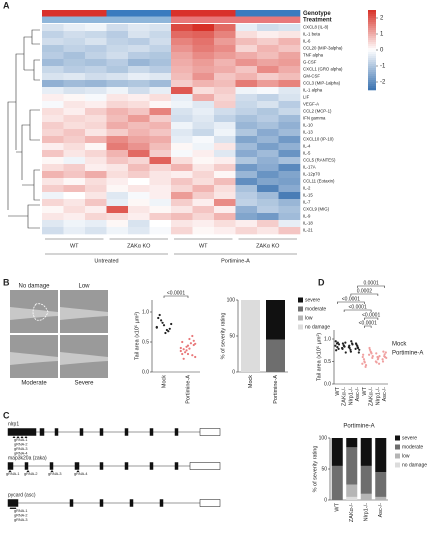  What do you see at coordinates (317, 111) in the screenshot?
I see `row-label: CCL2 (MCP-1)` at bounding box center [317, 111].